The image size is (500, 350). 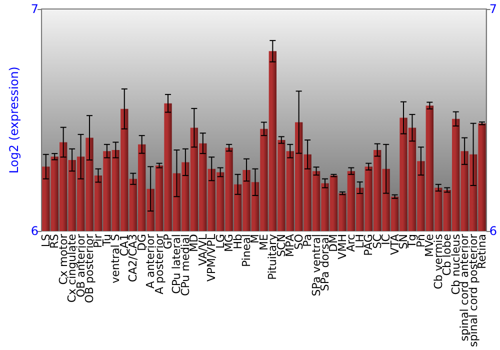 I want to click on x-tick-label: Retina, so click(x=482, y=252).